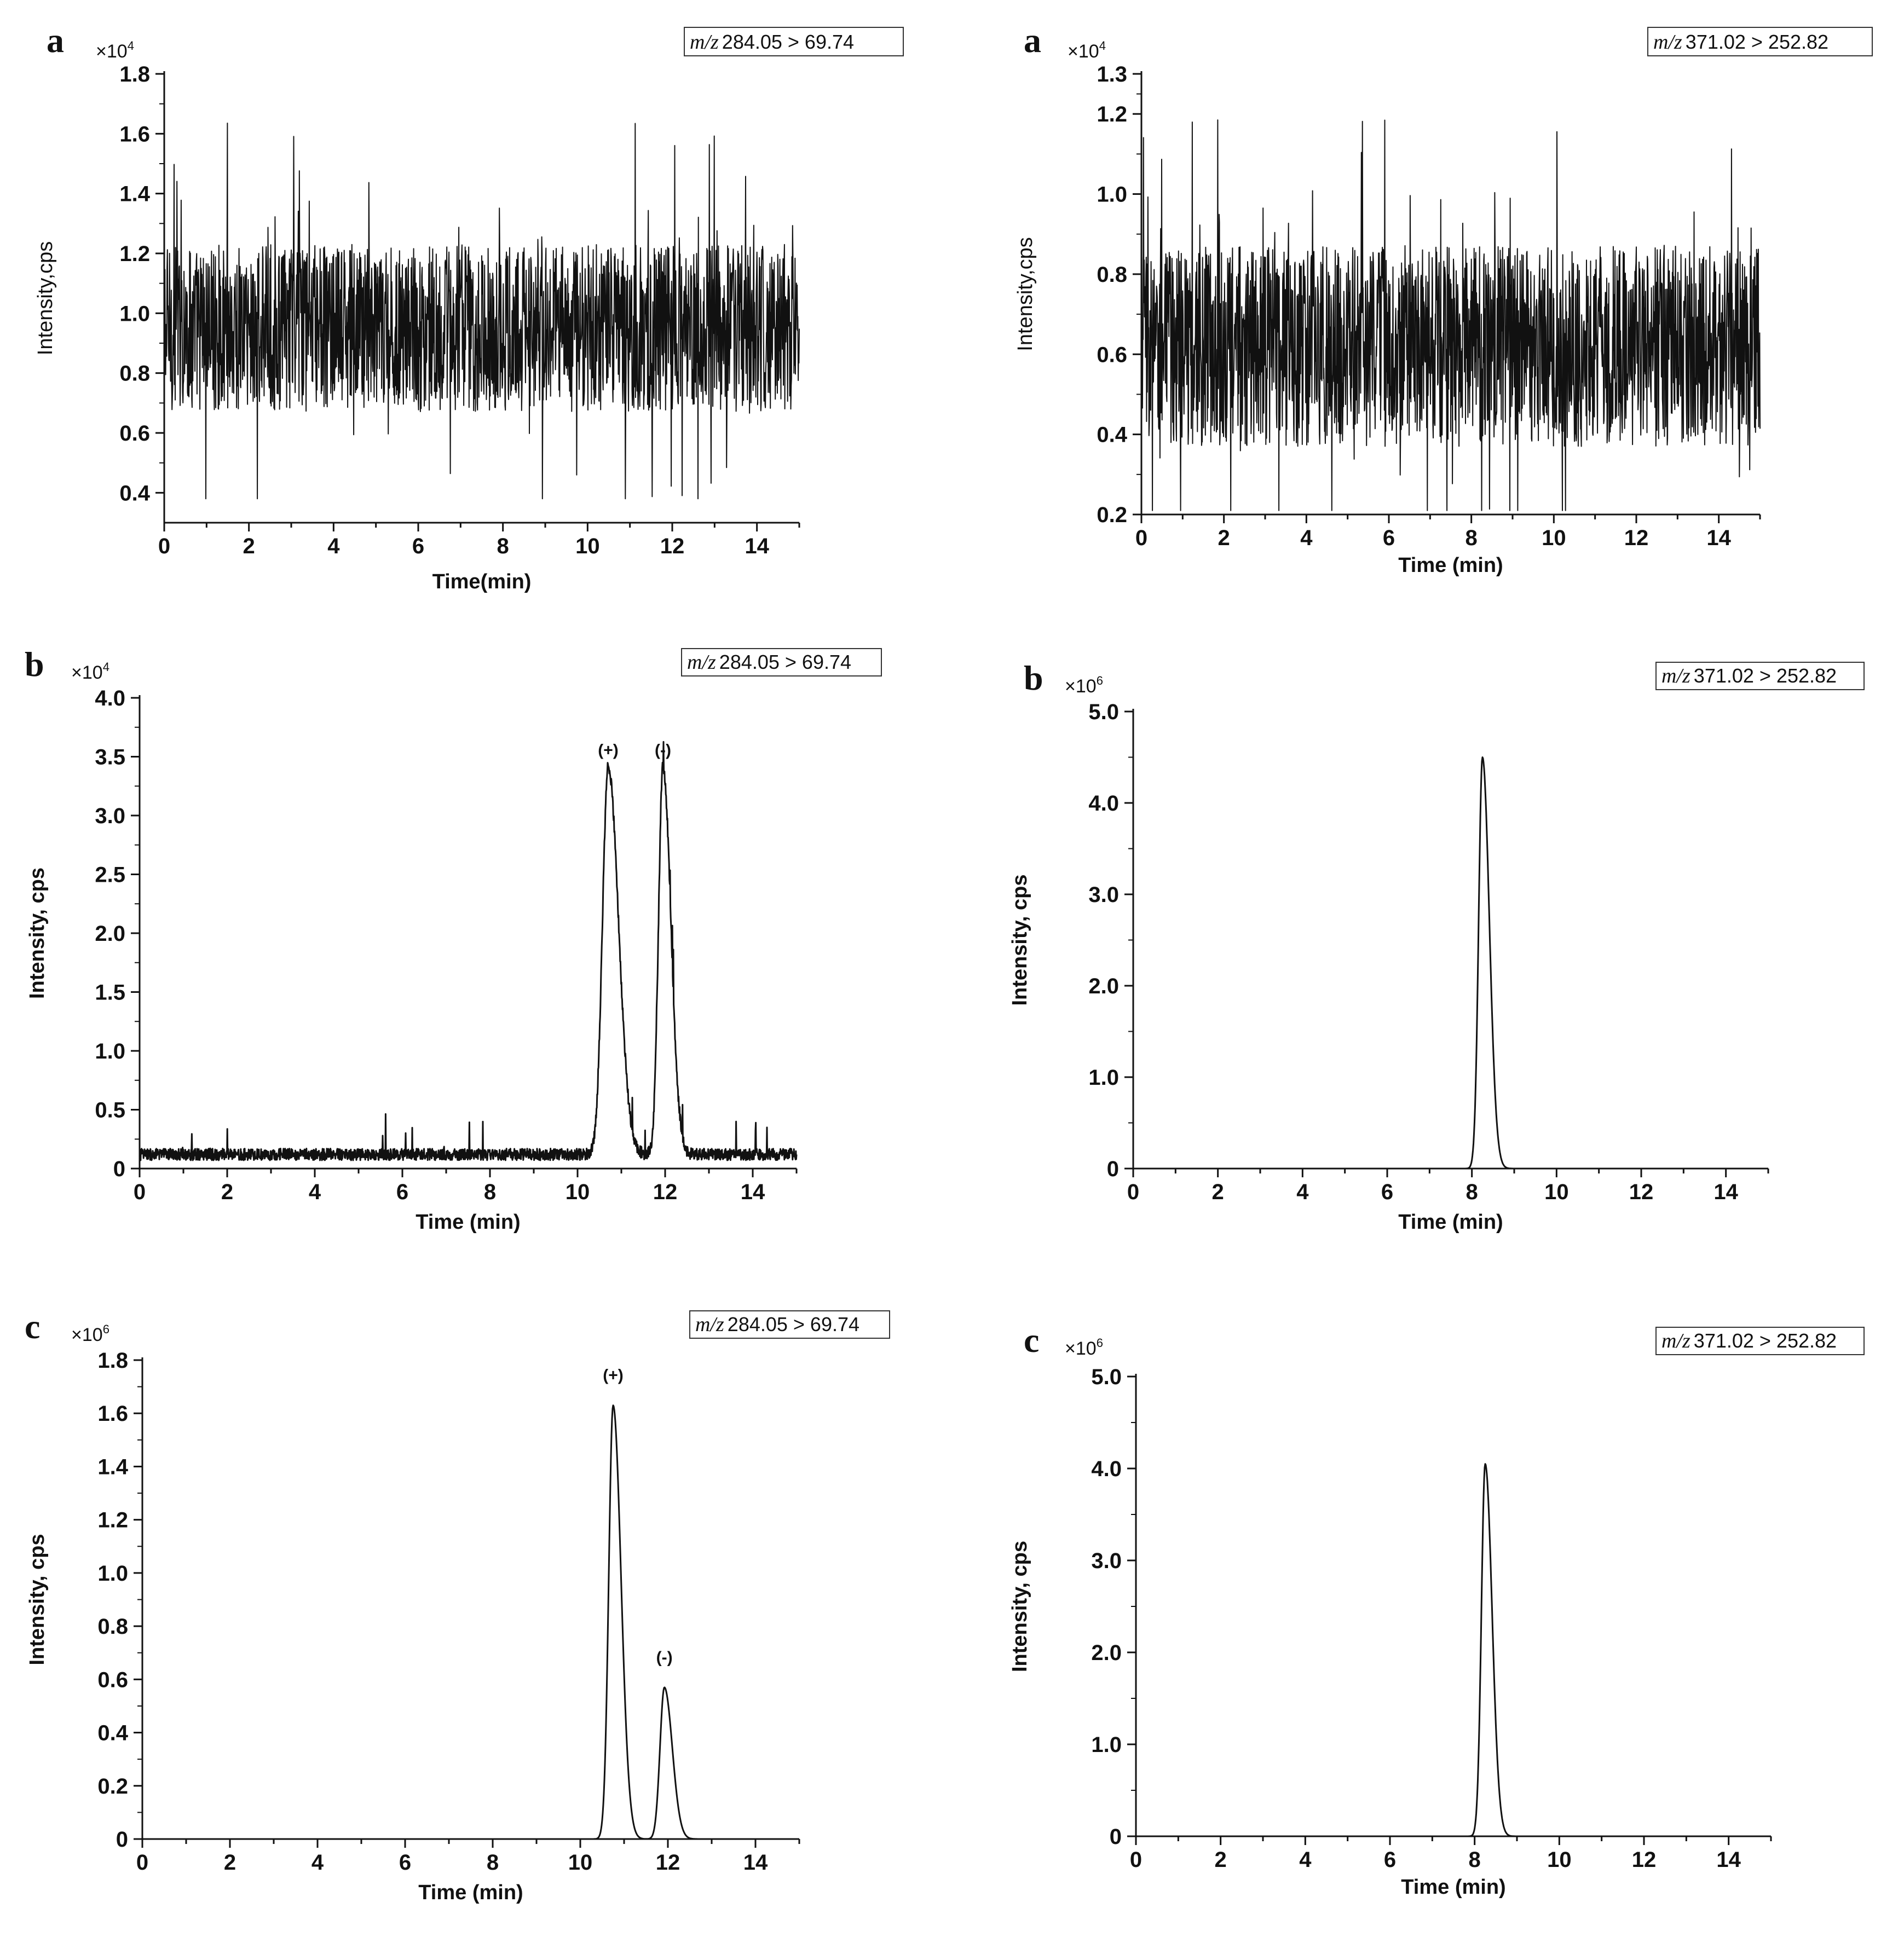 Image resolution: width=1904 pixels, height=1937 pixels. I want to click on y-tick-label: 1.8, so click(112, 1361).